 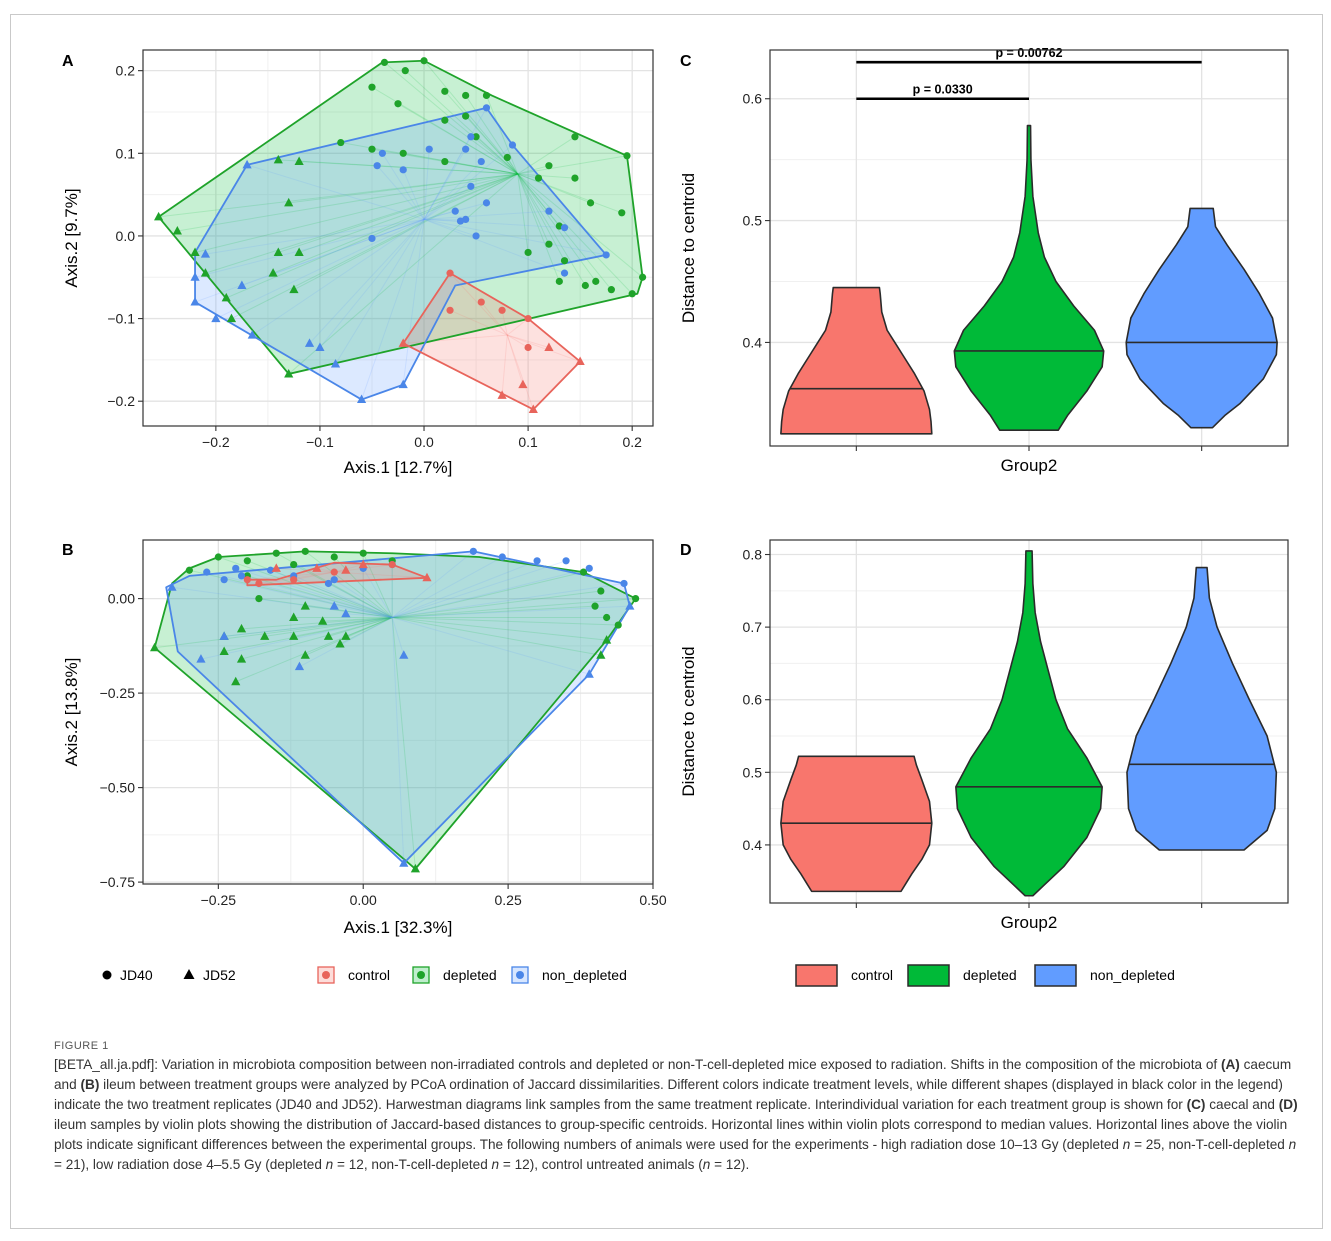 I want to click on y-tick-label: 0.4, so click(x=753, y=342).